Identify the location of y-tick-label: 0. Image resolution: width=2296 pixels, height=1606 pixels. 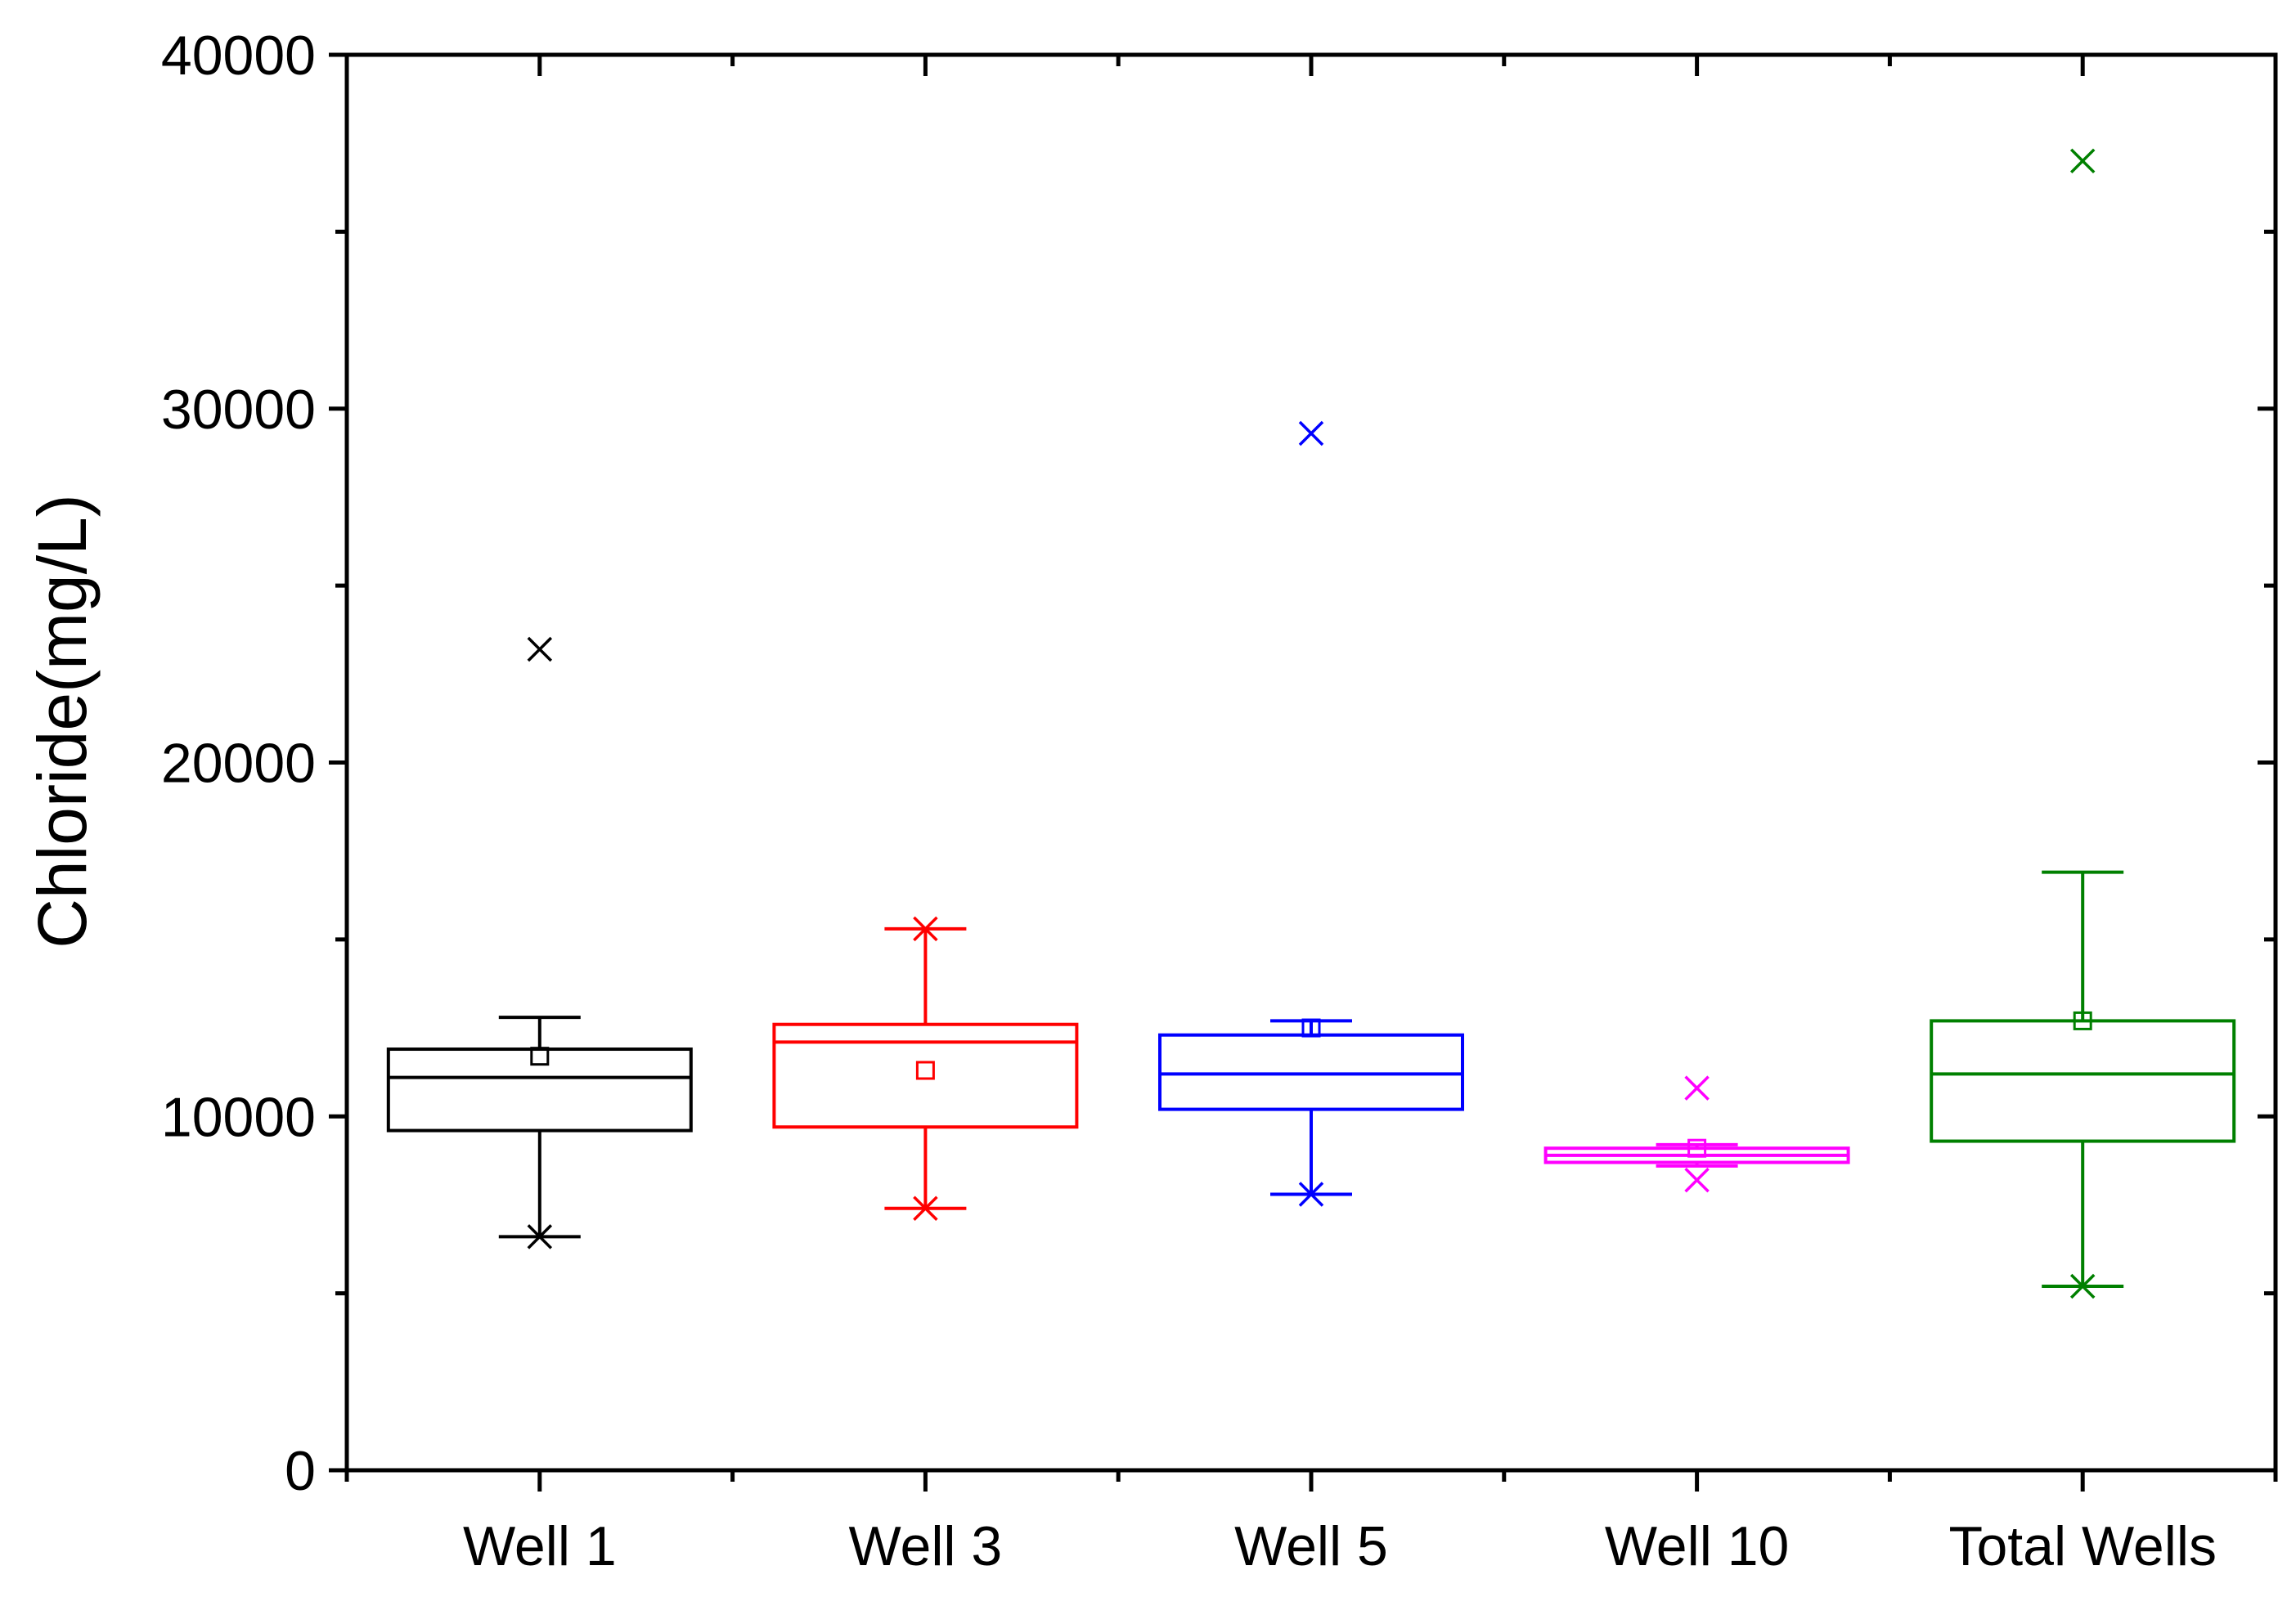
(301, 1471).